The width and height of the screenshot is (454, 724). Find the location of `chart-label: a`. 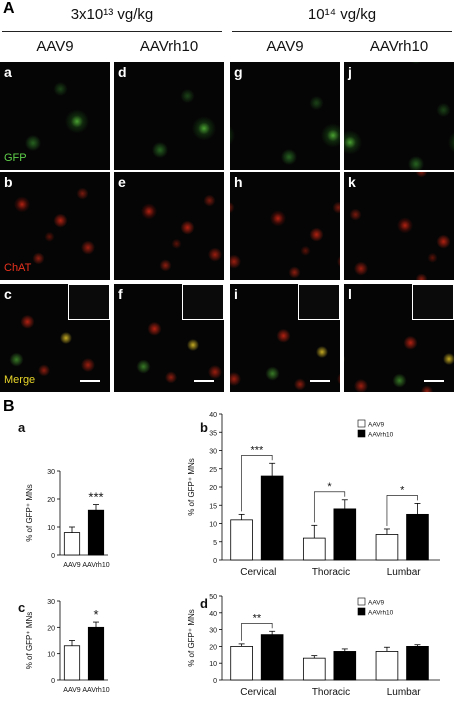

chart-label: a is located at coordinates (22, 427).